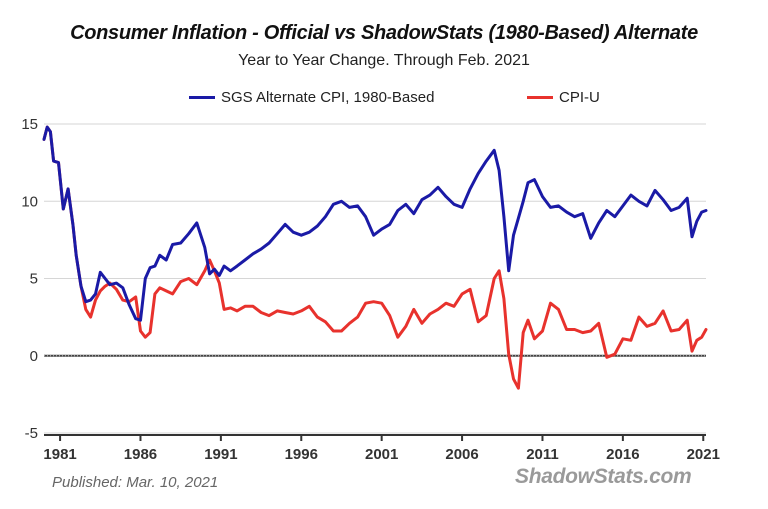 This screenshot has width=768, height=509. Describe the element at coordinates (328, 97) in the screenshot. I see `legend-label-sgs: SGS Alternate CPI, 1980-Based` at that location.